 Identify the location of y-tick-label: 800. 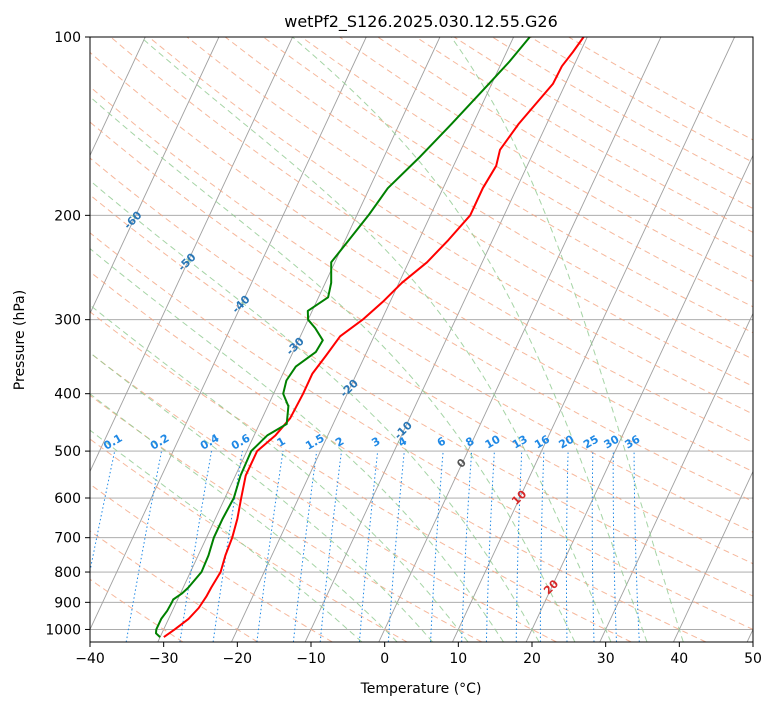
(67, 573).